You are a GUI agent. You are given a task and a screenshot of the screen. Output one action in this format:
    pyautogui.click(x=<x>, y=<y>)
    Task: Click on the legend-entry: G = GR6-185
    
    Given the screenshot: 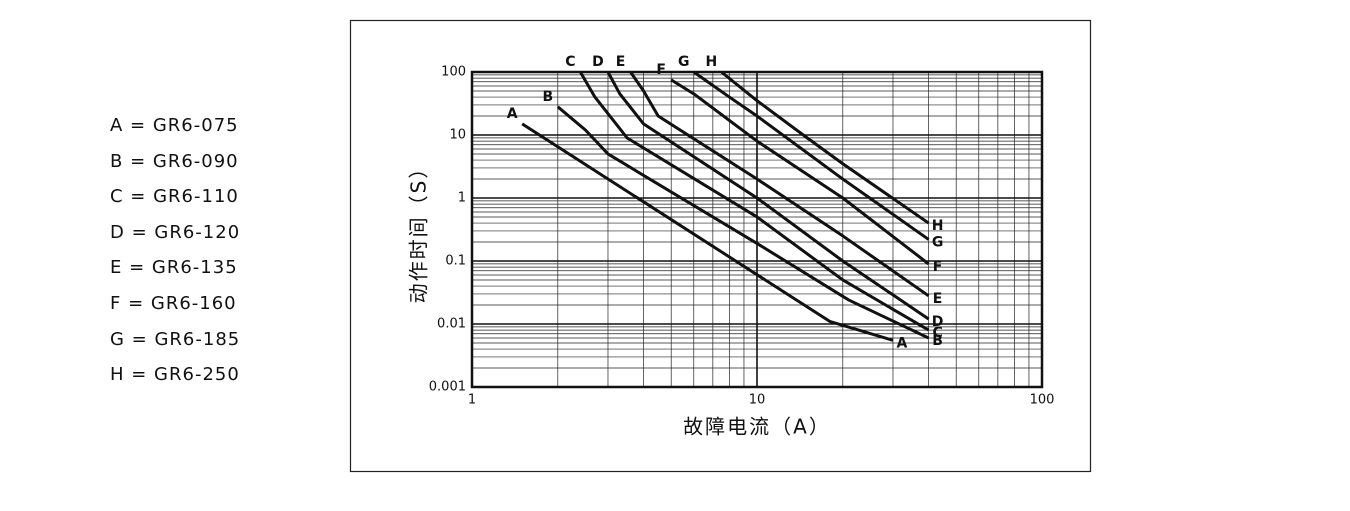 What is the action you would take?
    pyautogui.click(x=175, y=339)
    